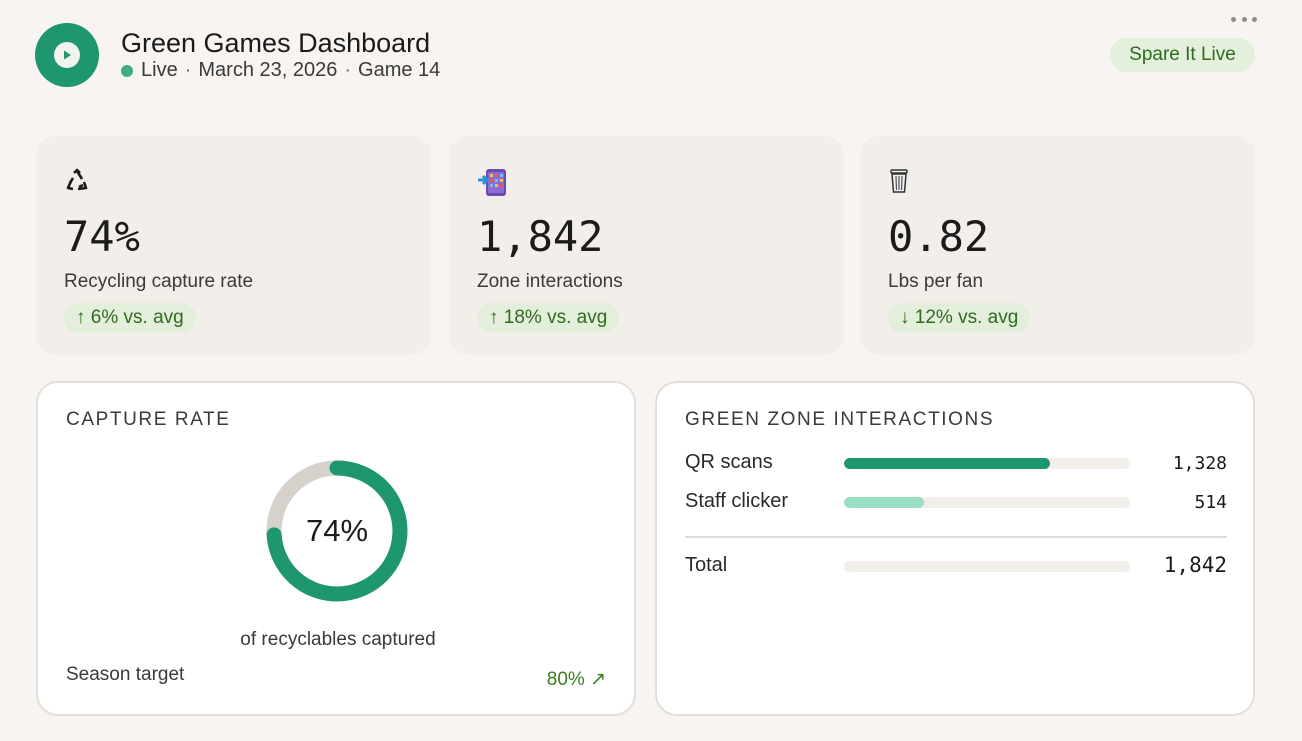 Image resolution: width=1302 pixels, height=741 pixels. Describe the element at coordinates (939, 236) in the screenshot. I see `kpi-value: 0.82` at that location.